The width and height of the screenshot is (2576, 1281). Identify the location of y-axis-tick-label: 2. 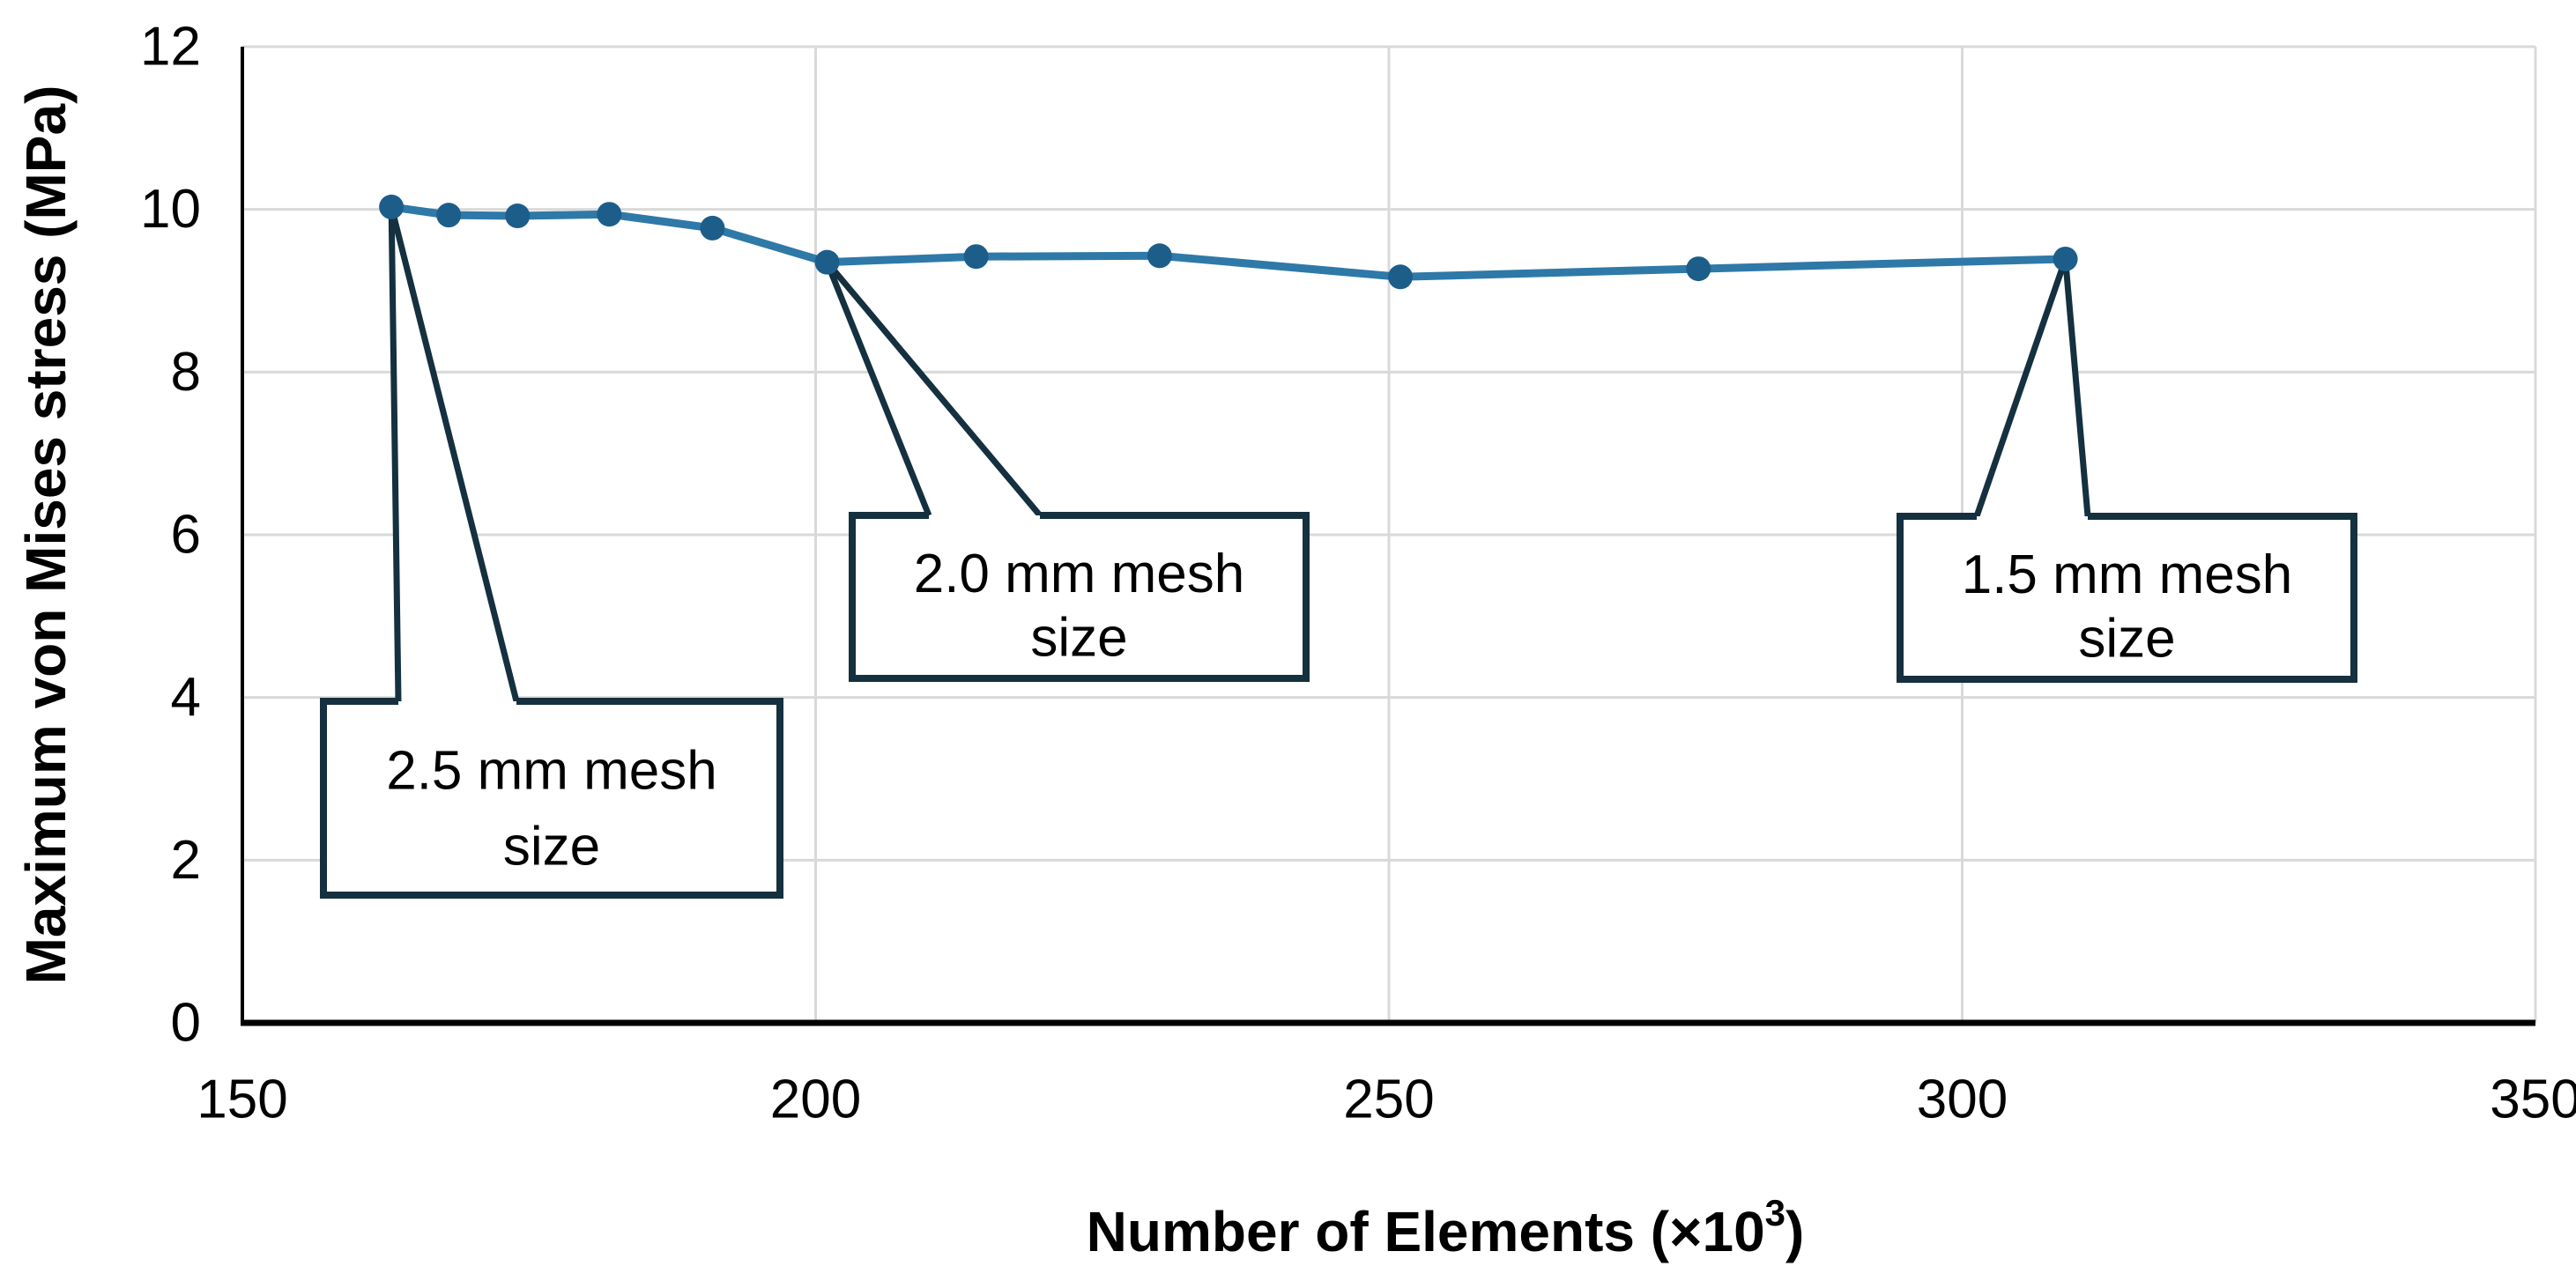
(186, 860).